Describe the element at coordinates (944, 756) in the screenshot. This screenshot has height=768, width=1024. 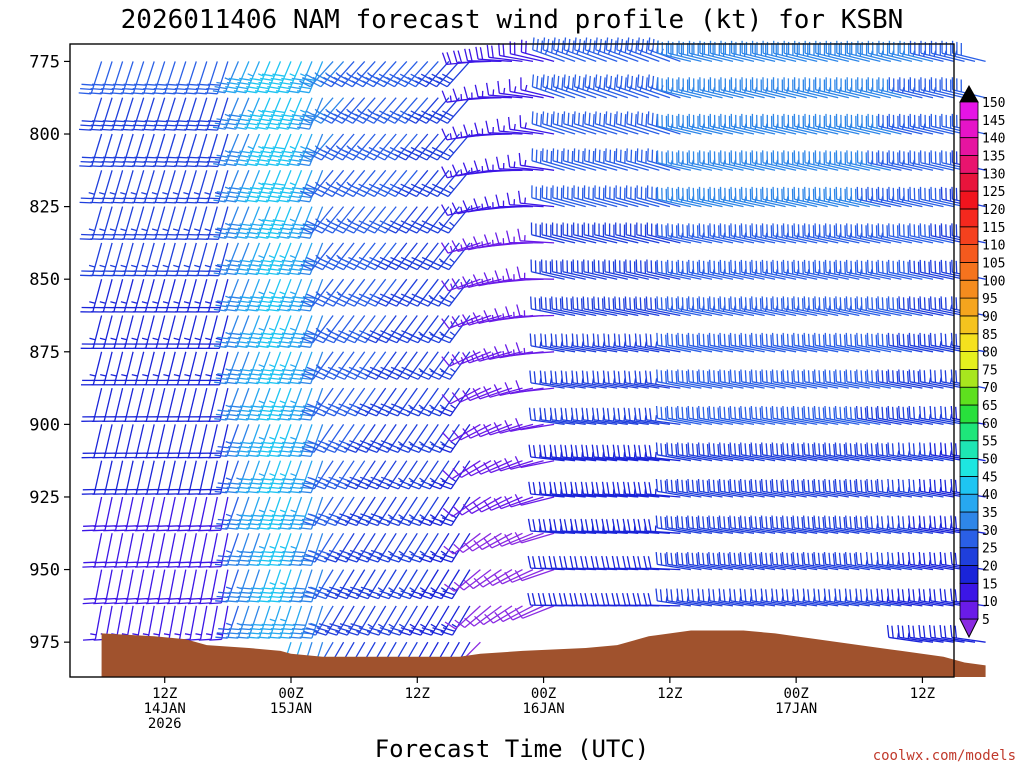
I see `credit-text: coolwx.com/models` at that location.